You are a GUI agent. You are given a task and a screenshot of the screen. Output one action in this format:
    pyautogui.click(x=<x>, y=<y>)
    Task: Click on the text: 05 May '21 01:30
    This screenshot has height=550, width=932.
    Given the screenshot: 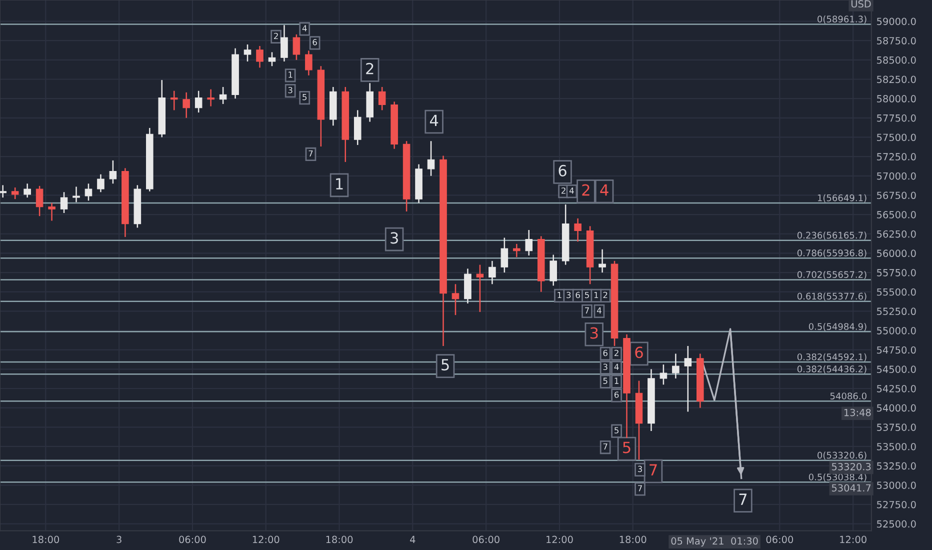 What is the action you would take?
    pyautogui.click(x=714, y=542)
    